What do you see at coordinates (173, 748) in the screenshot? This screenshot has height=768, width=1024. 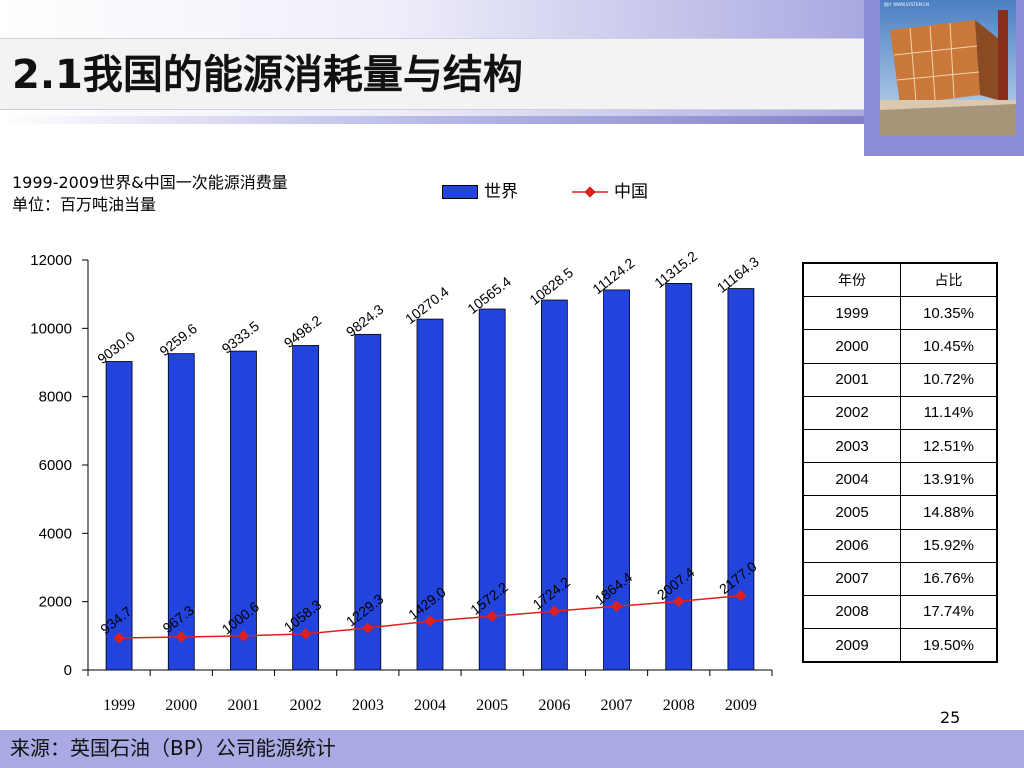 I see `source-note: 来源：英国石油（BP）公司能源统计` at bounding box center [173, 748].